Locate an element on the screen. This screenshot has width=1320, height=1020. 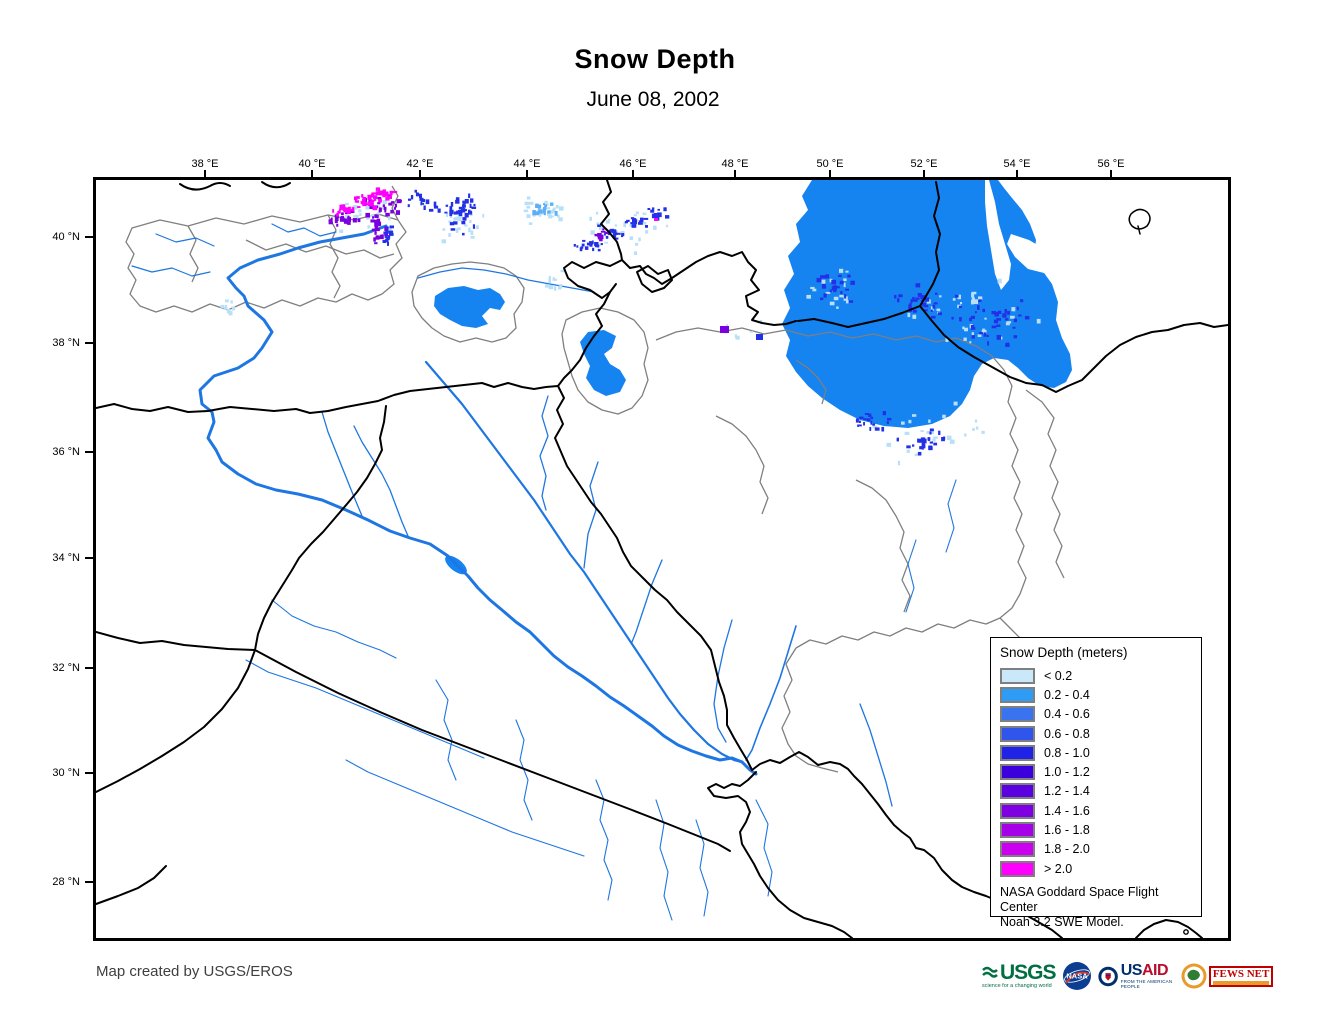
river-tigris is located at coordinates (584, 562).